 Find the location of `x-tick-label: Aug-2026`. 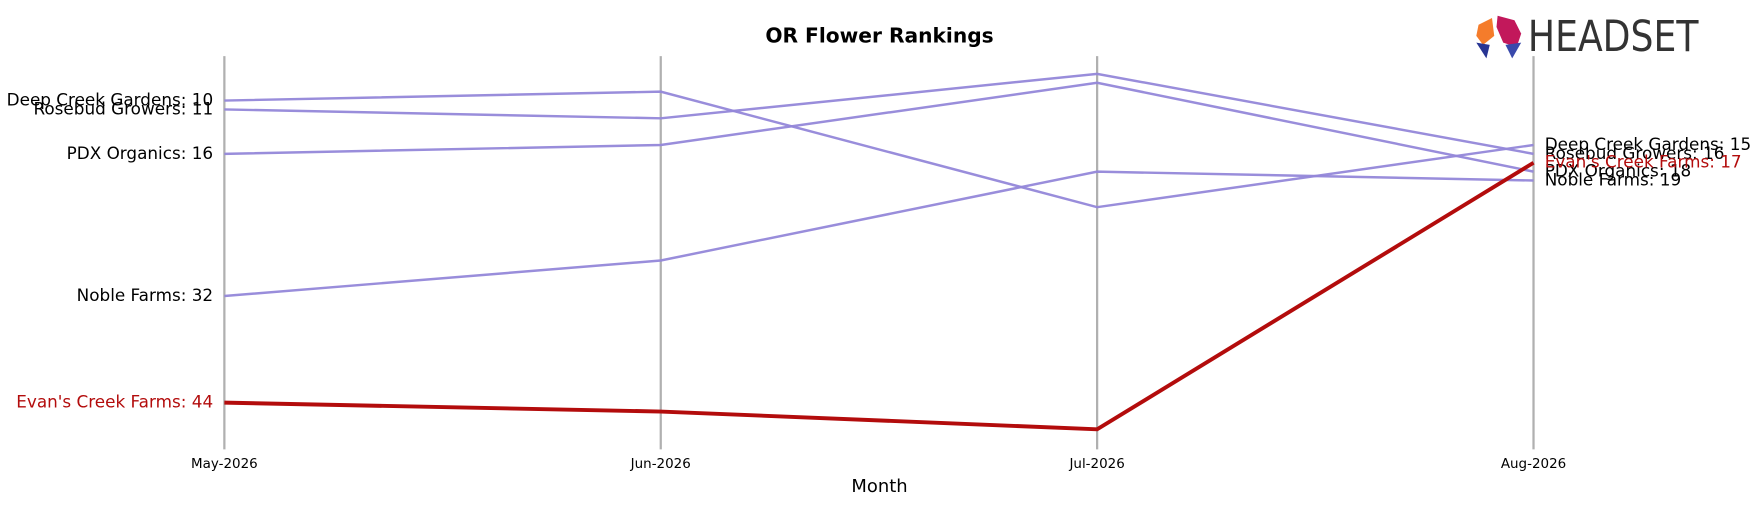

x-tick-label: Aug-2026 is located at coordinates (1533, 464).